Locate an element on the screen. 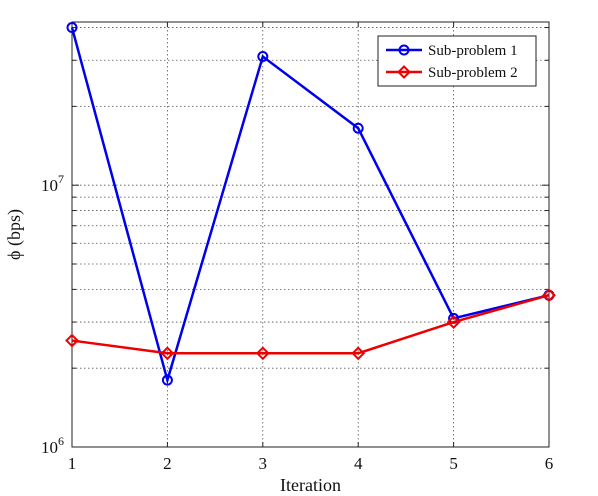 Image resolution: width=598 pixels, height=496 pixels. legend-item: Sub-problem 1 is located at coordinates (452, 51).